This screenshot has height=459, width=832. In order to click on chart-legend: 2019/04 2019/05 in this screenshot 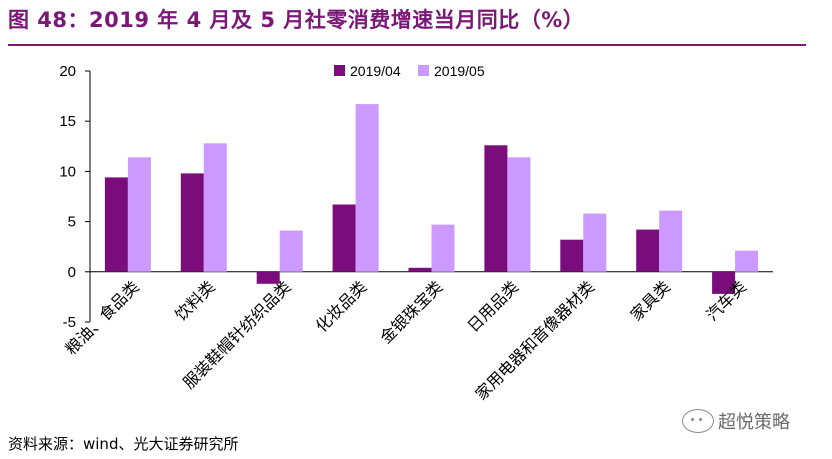, I will do `click(409, 71)`.